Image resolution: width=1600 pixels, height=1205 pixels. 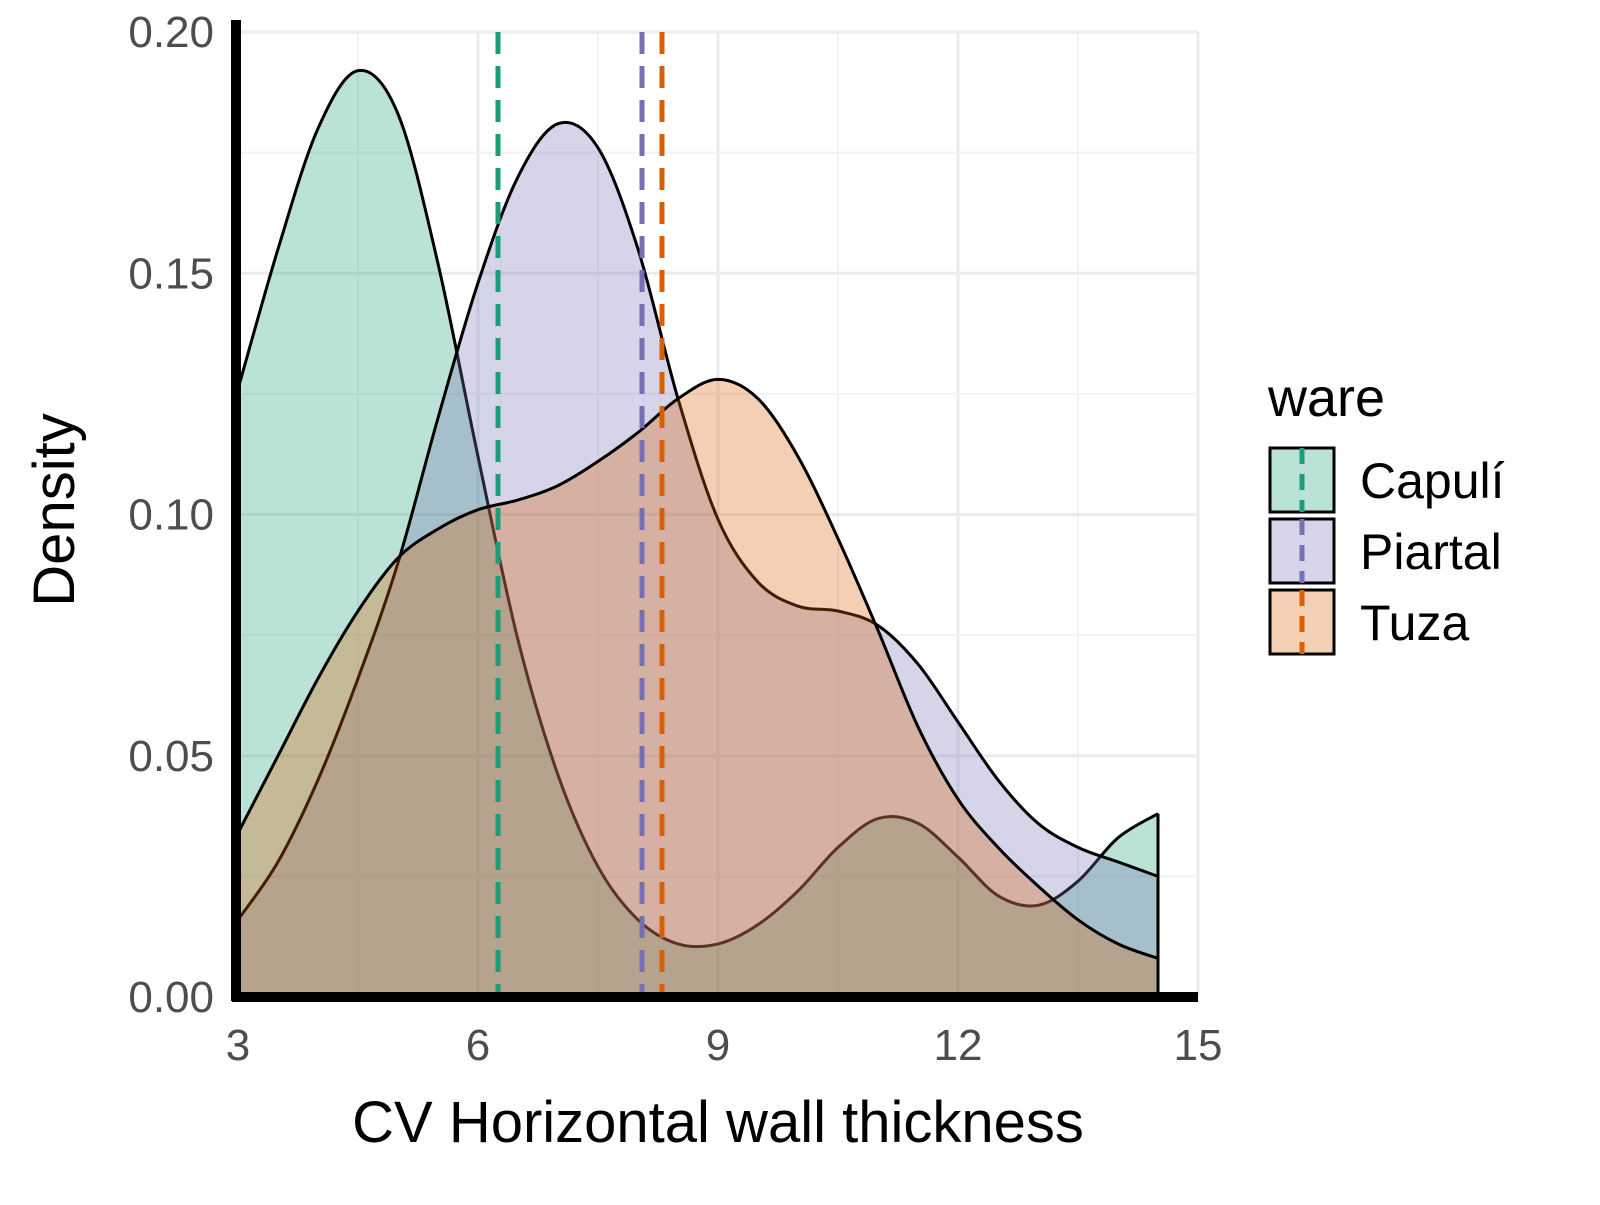 I want to click on x-tick-label: 6, so click(x=478, y=1045).